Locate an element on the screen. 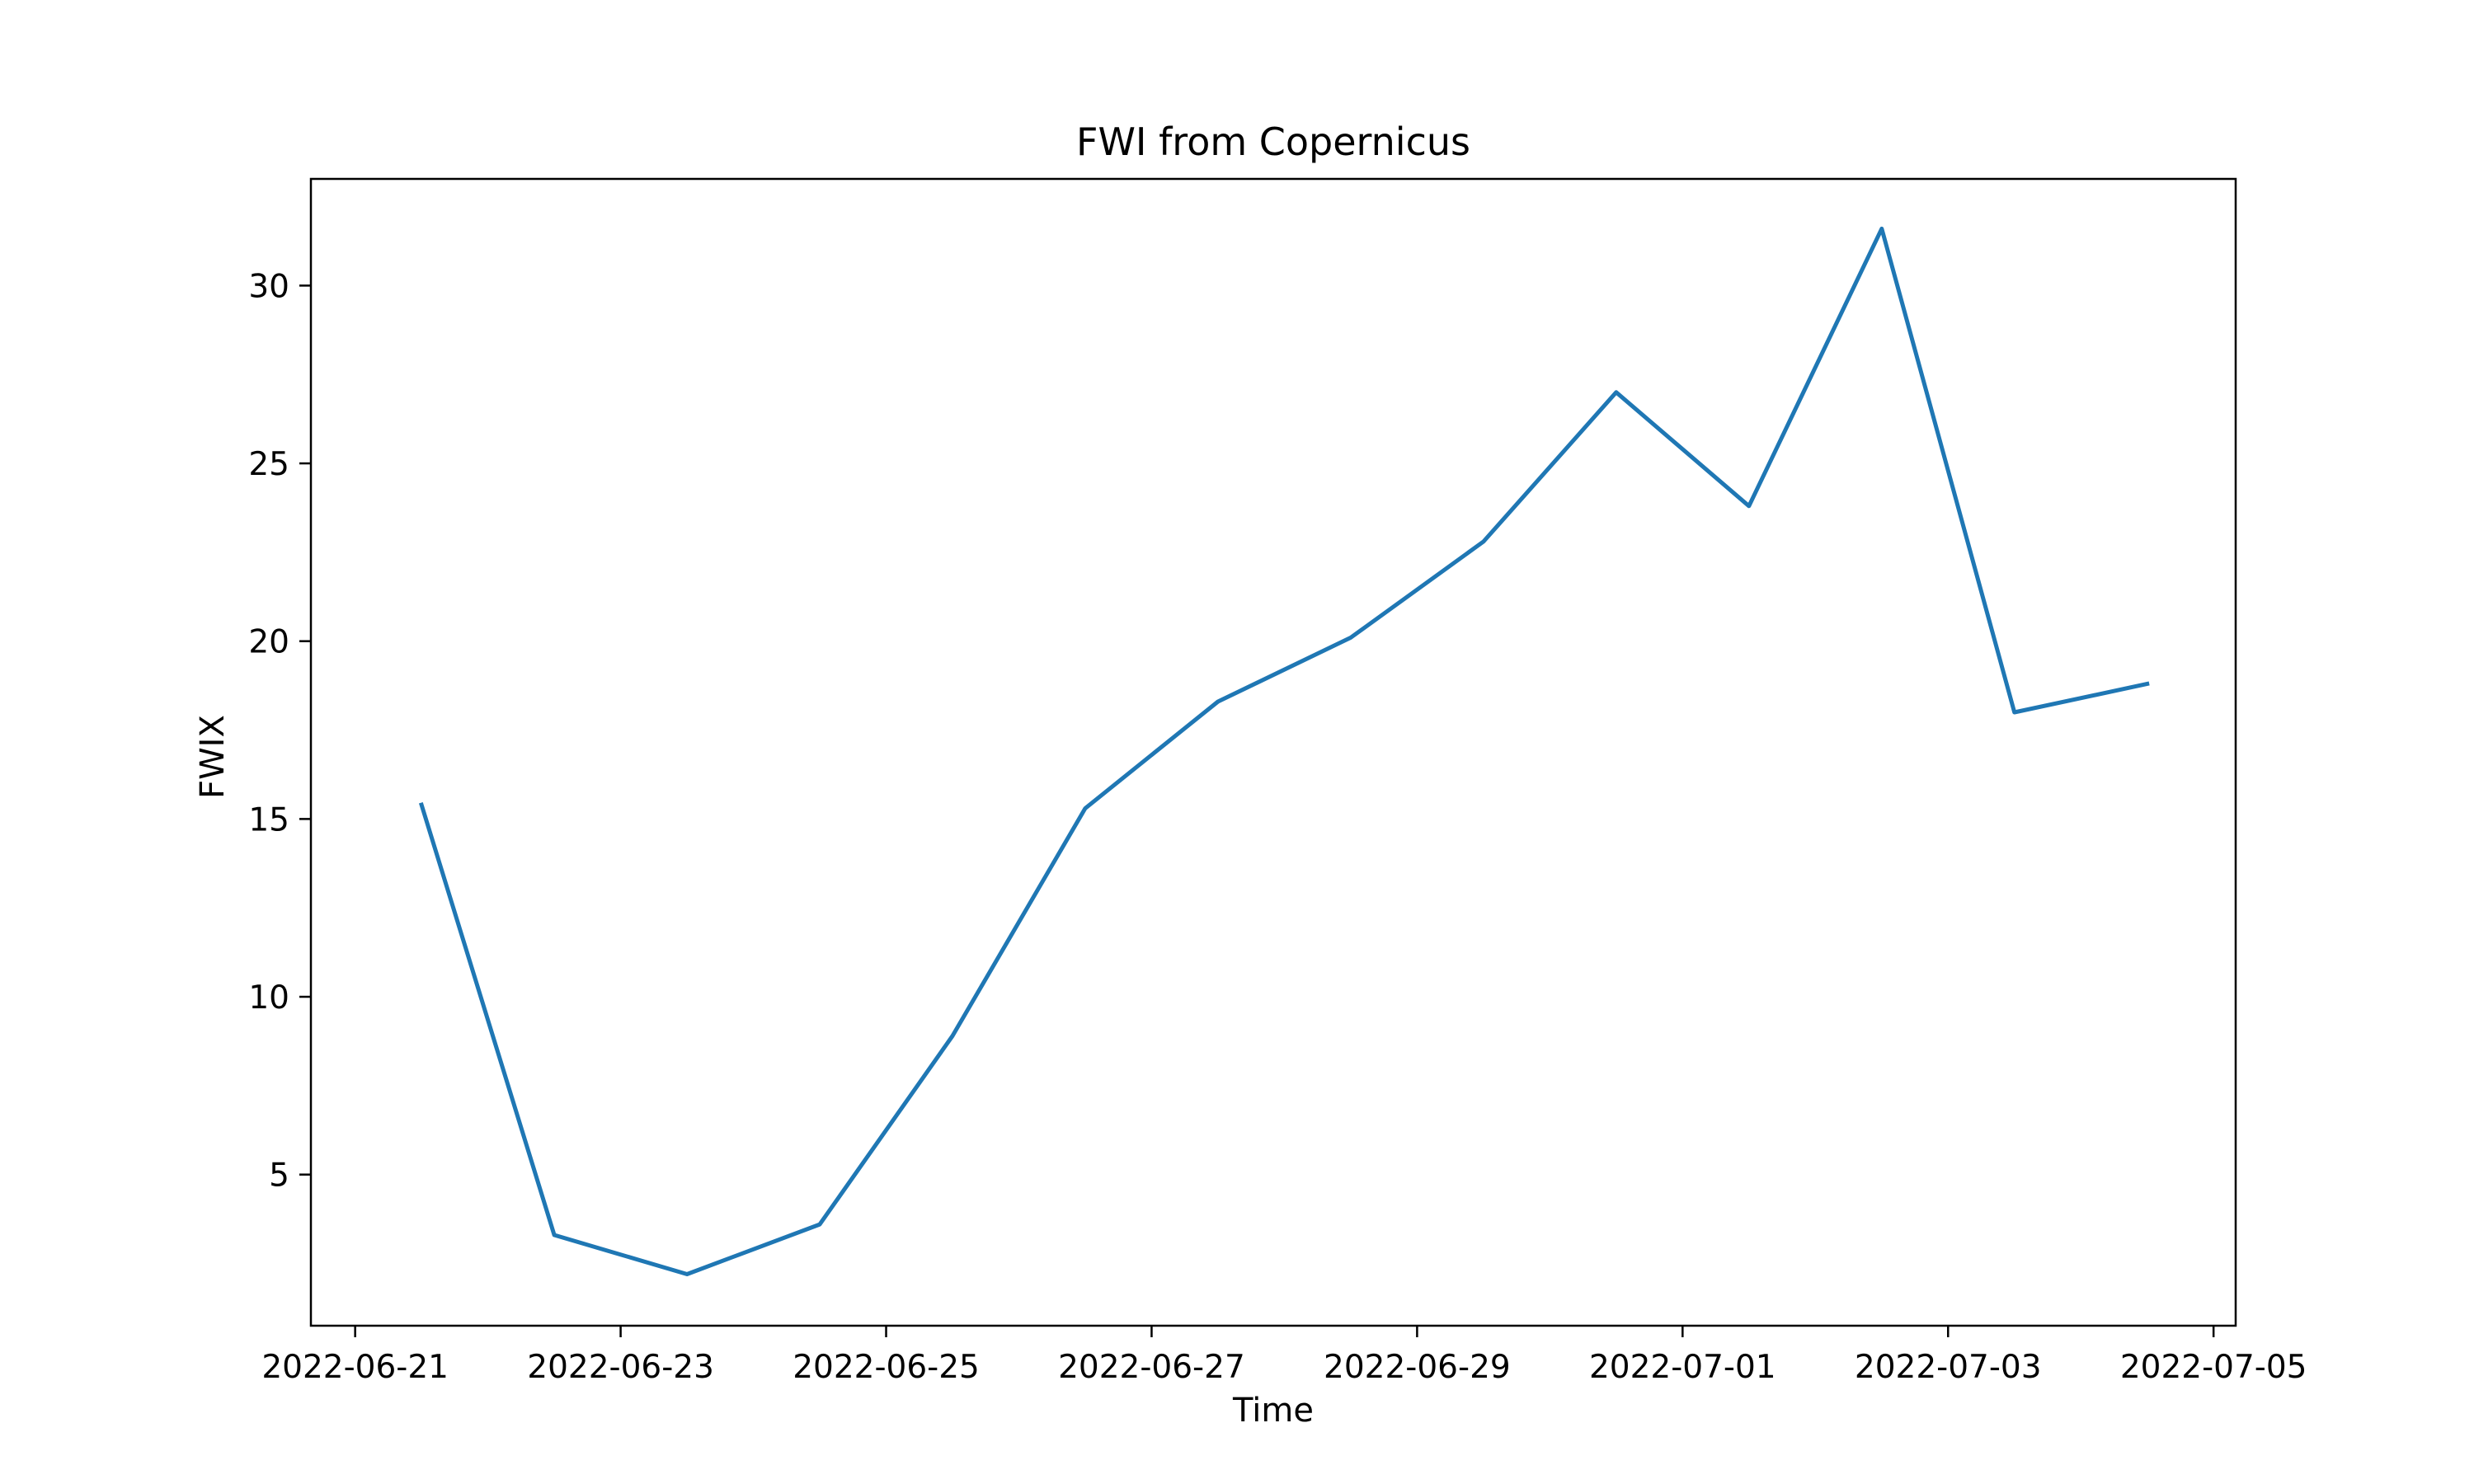  y-tick-label: 15 is located at coordinates (268, 819).